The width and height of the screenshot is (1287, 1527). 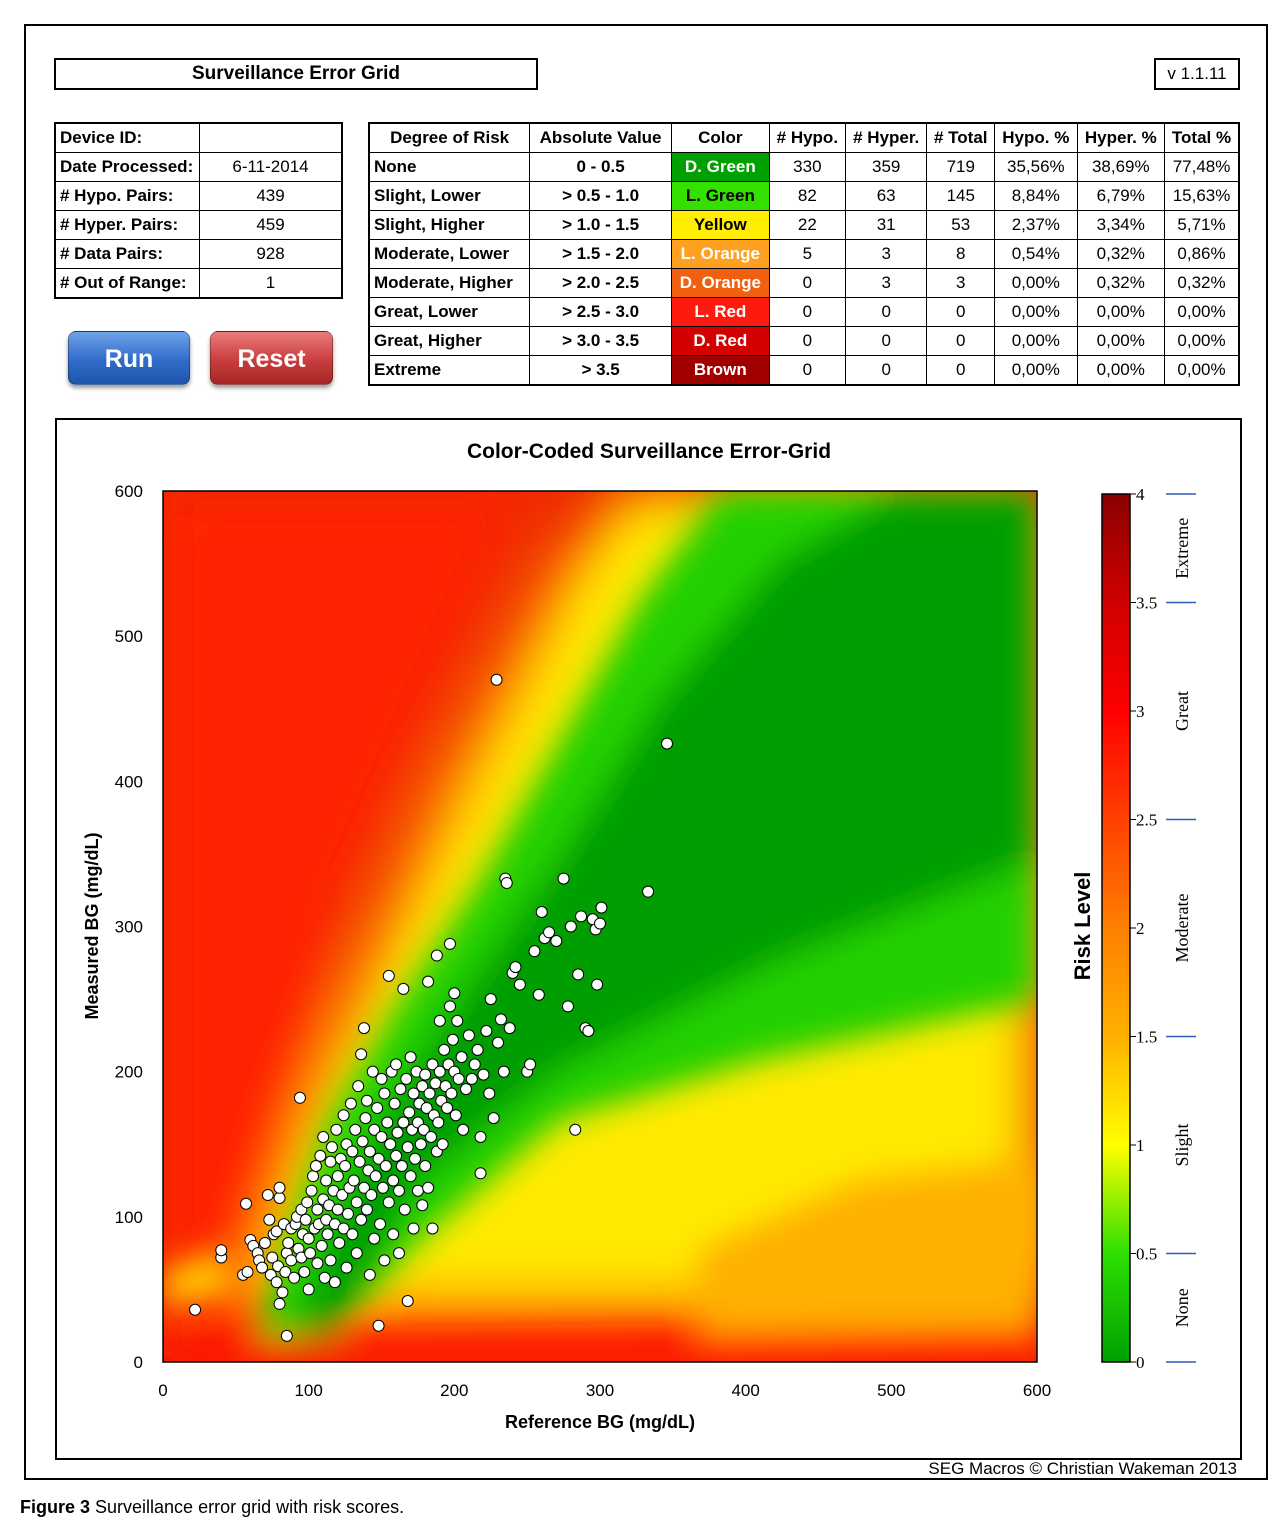 What do you see at coordinates (886, 225) in the screenshot?
I see `cell-hyper: 31` at bounding box center [886, 225].